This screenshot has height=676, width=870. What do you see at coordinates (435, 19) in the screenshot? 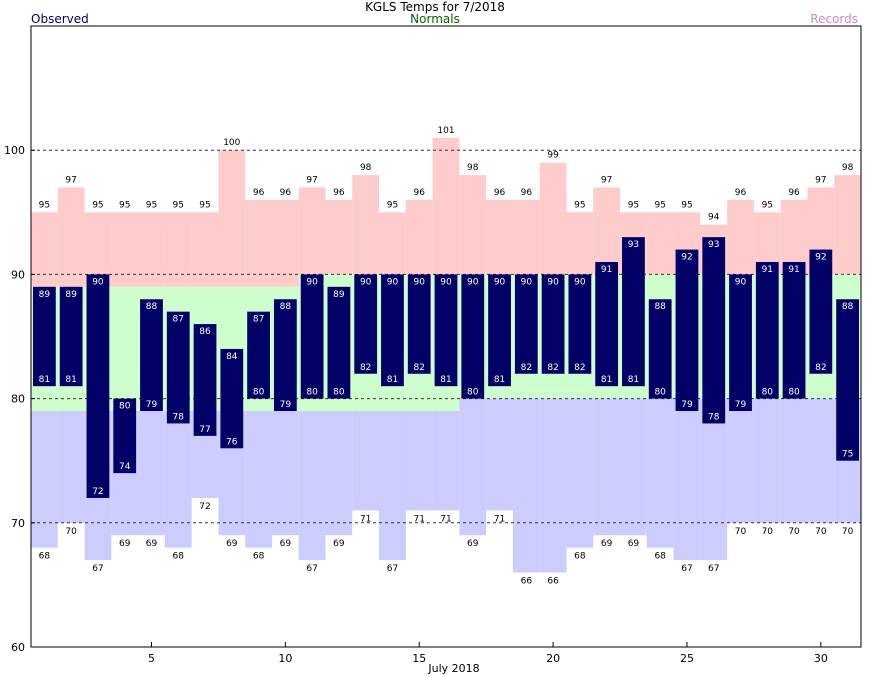
I see `legend-normals: Normals` at bounding box center [435, 19].